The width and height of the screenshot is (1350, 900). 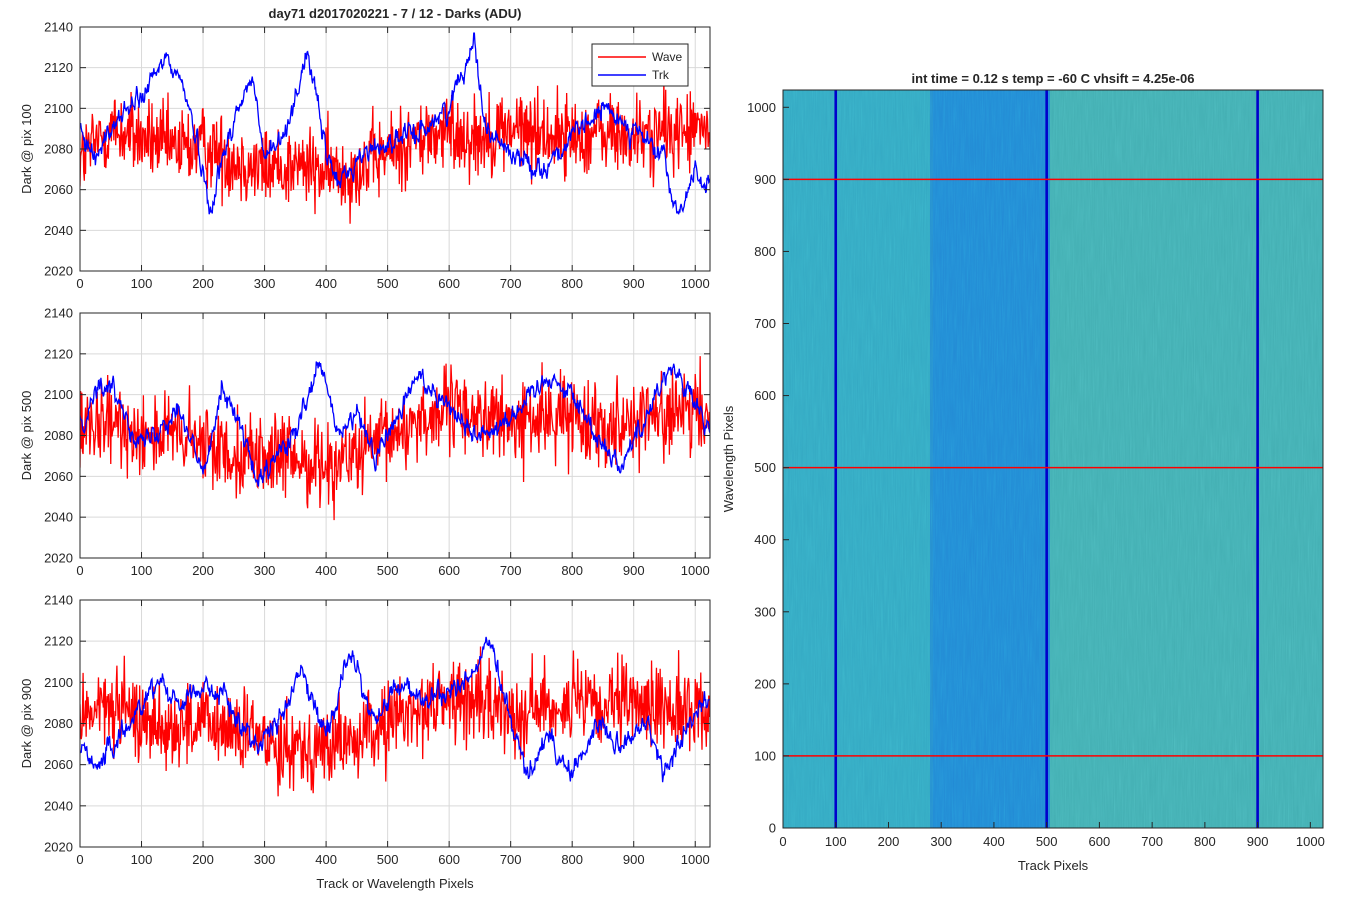 I want to click on y-axis-label: Dark @ pix 500, so click(x=26, y=436).